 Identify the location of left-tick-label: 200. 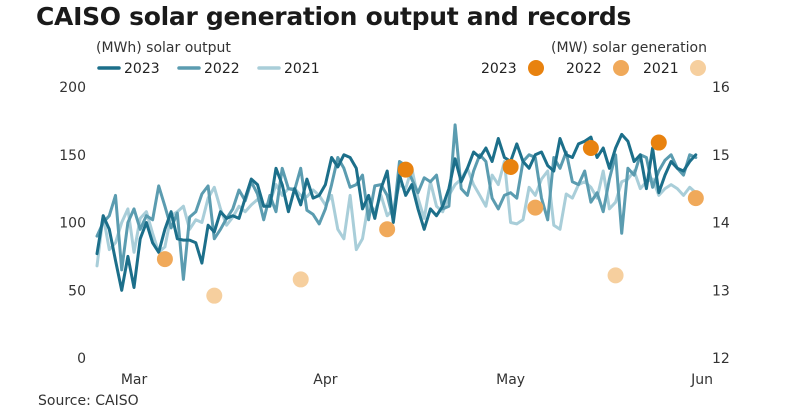
(72, 88).